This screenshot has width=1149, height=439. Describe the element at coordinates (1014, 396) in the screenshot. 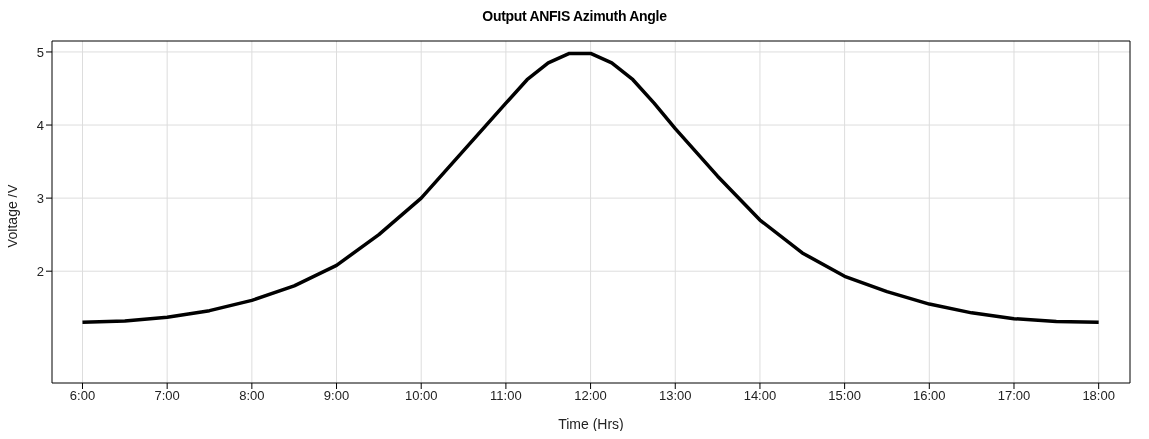

I see `x-tick-label: 17:00` at that location.